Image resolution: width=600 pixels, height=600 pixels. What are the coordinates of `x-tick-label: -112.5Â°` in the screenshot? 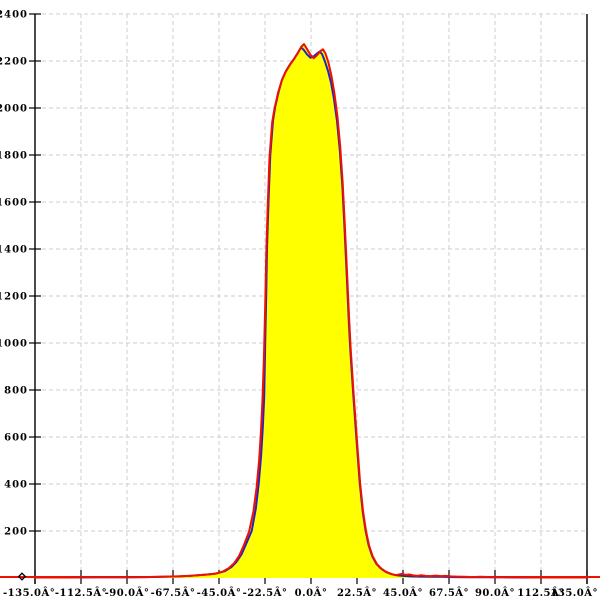 It's located at (81, 593).